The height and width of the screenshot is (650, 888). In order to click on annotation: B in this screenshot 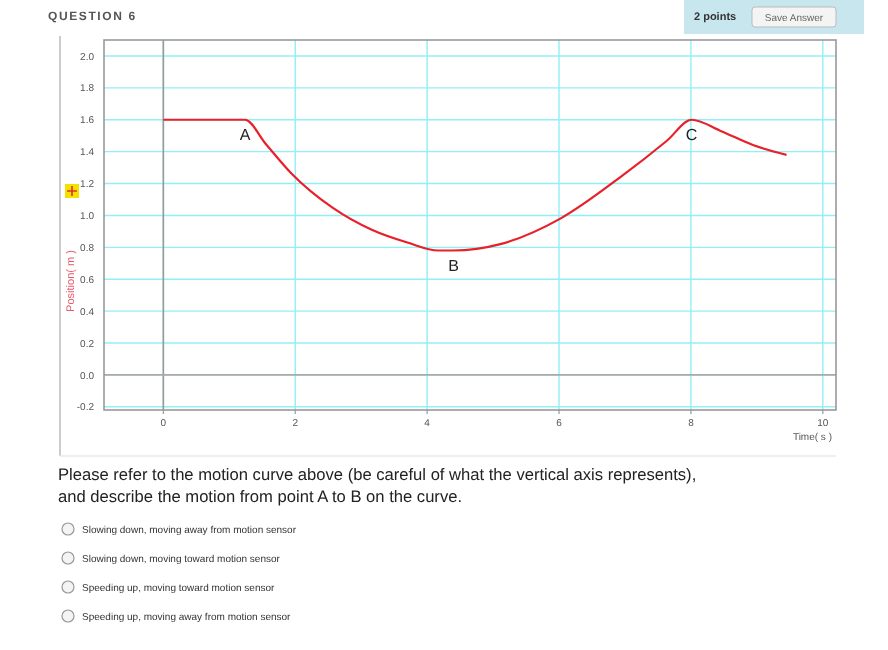, I will do `click(453, 265)`.